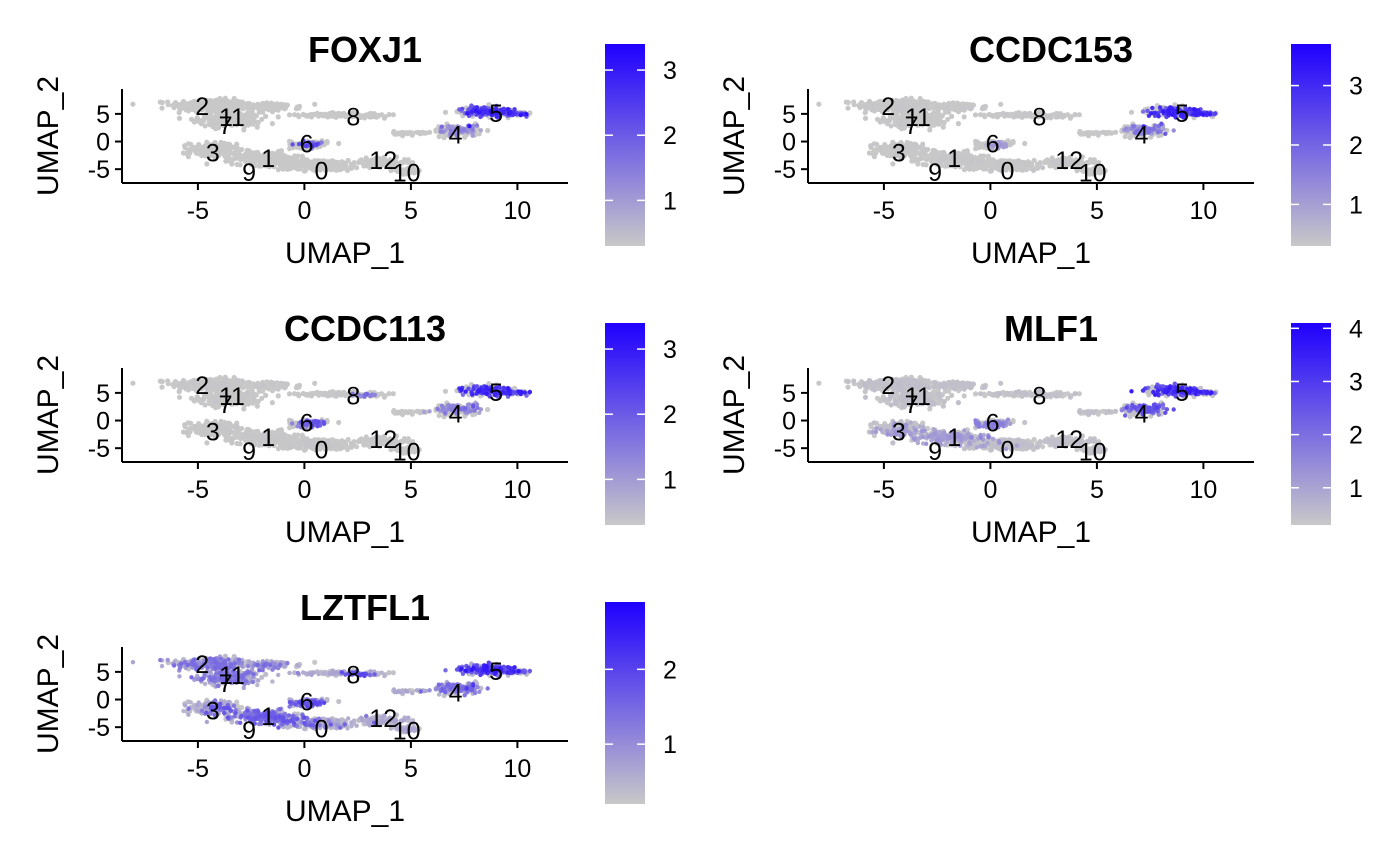  What do you see at coordinates (365, 49) in the screenshot?
I see `plot-title: FOXJ1` at bounding box center [365, 49].